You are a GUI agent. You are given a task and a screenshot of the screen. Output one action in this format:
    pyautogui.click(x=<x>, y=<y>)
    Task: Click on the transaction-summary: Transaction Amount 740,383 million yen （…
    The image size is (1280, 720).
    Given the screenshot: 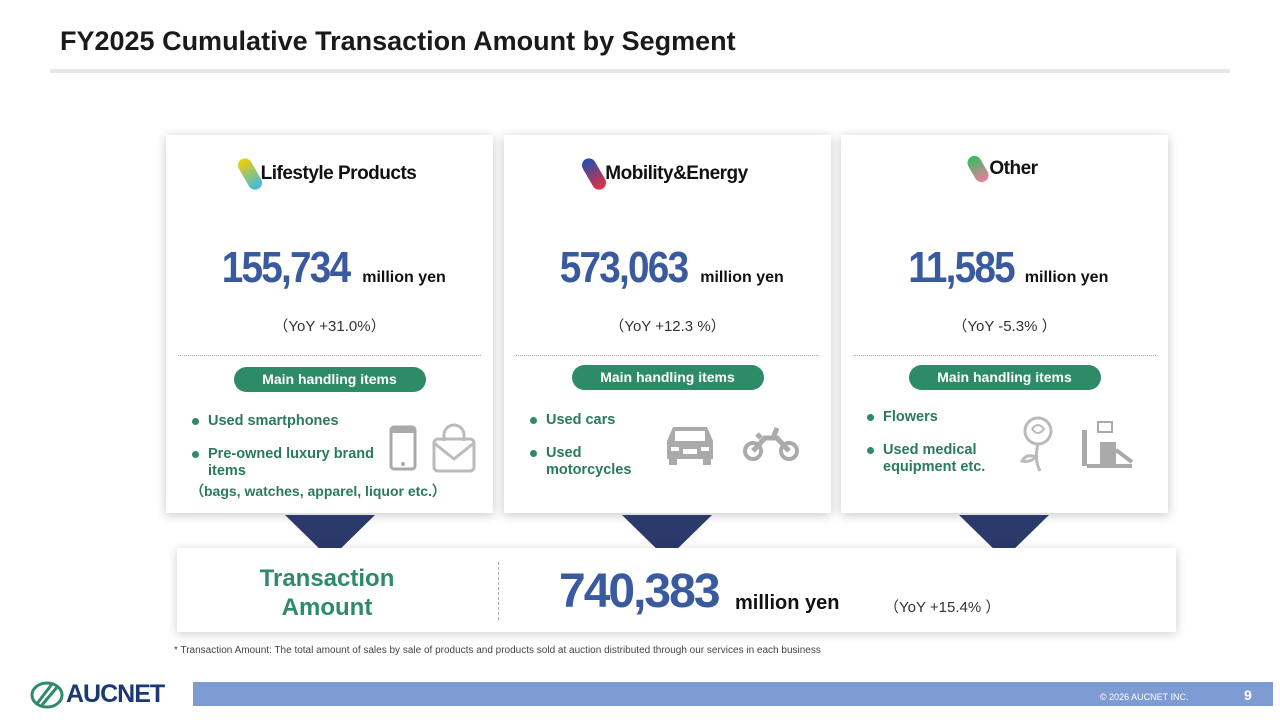 What is the action you would take?
    pyautogui.click(x=676, y=590)
    